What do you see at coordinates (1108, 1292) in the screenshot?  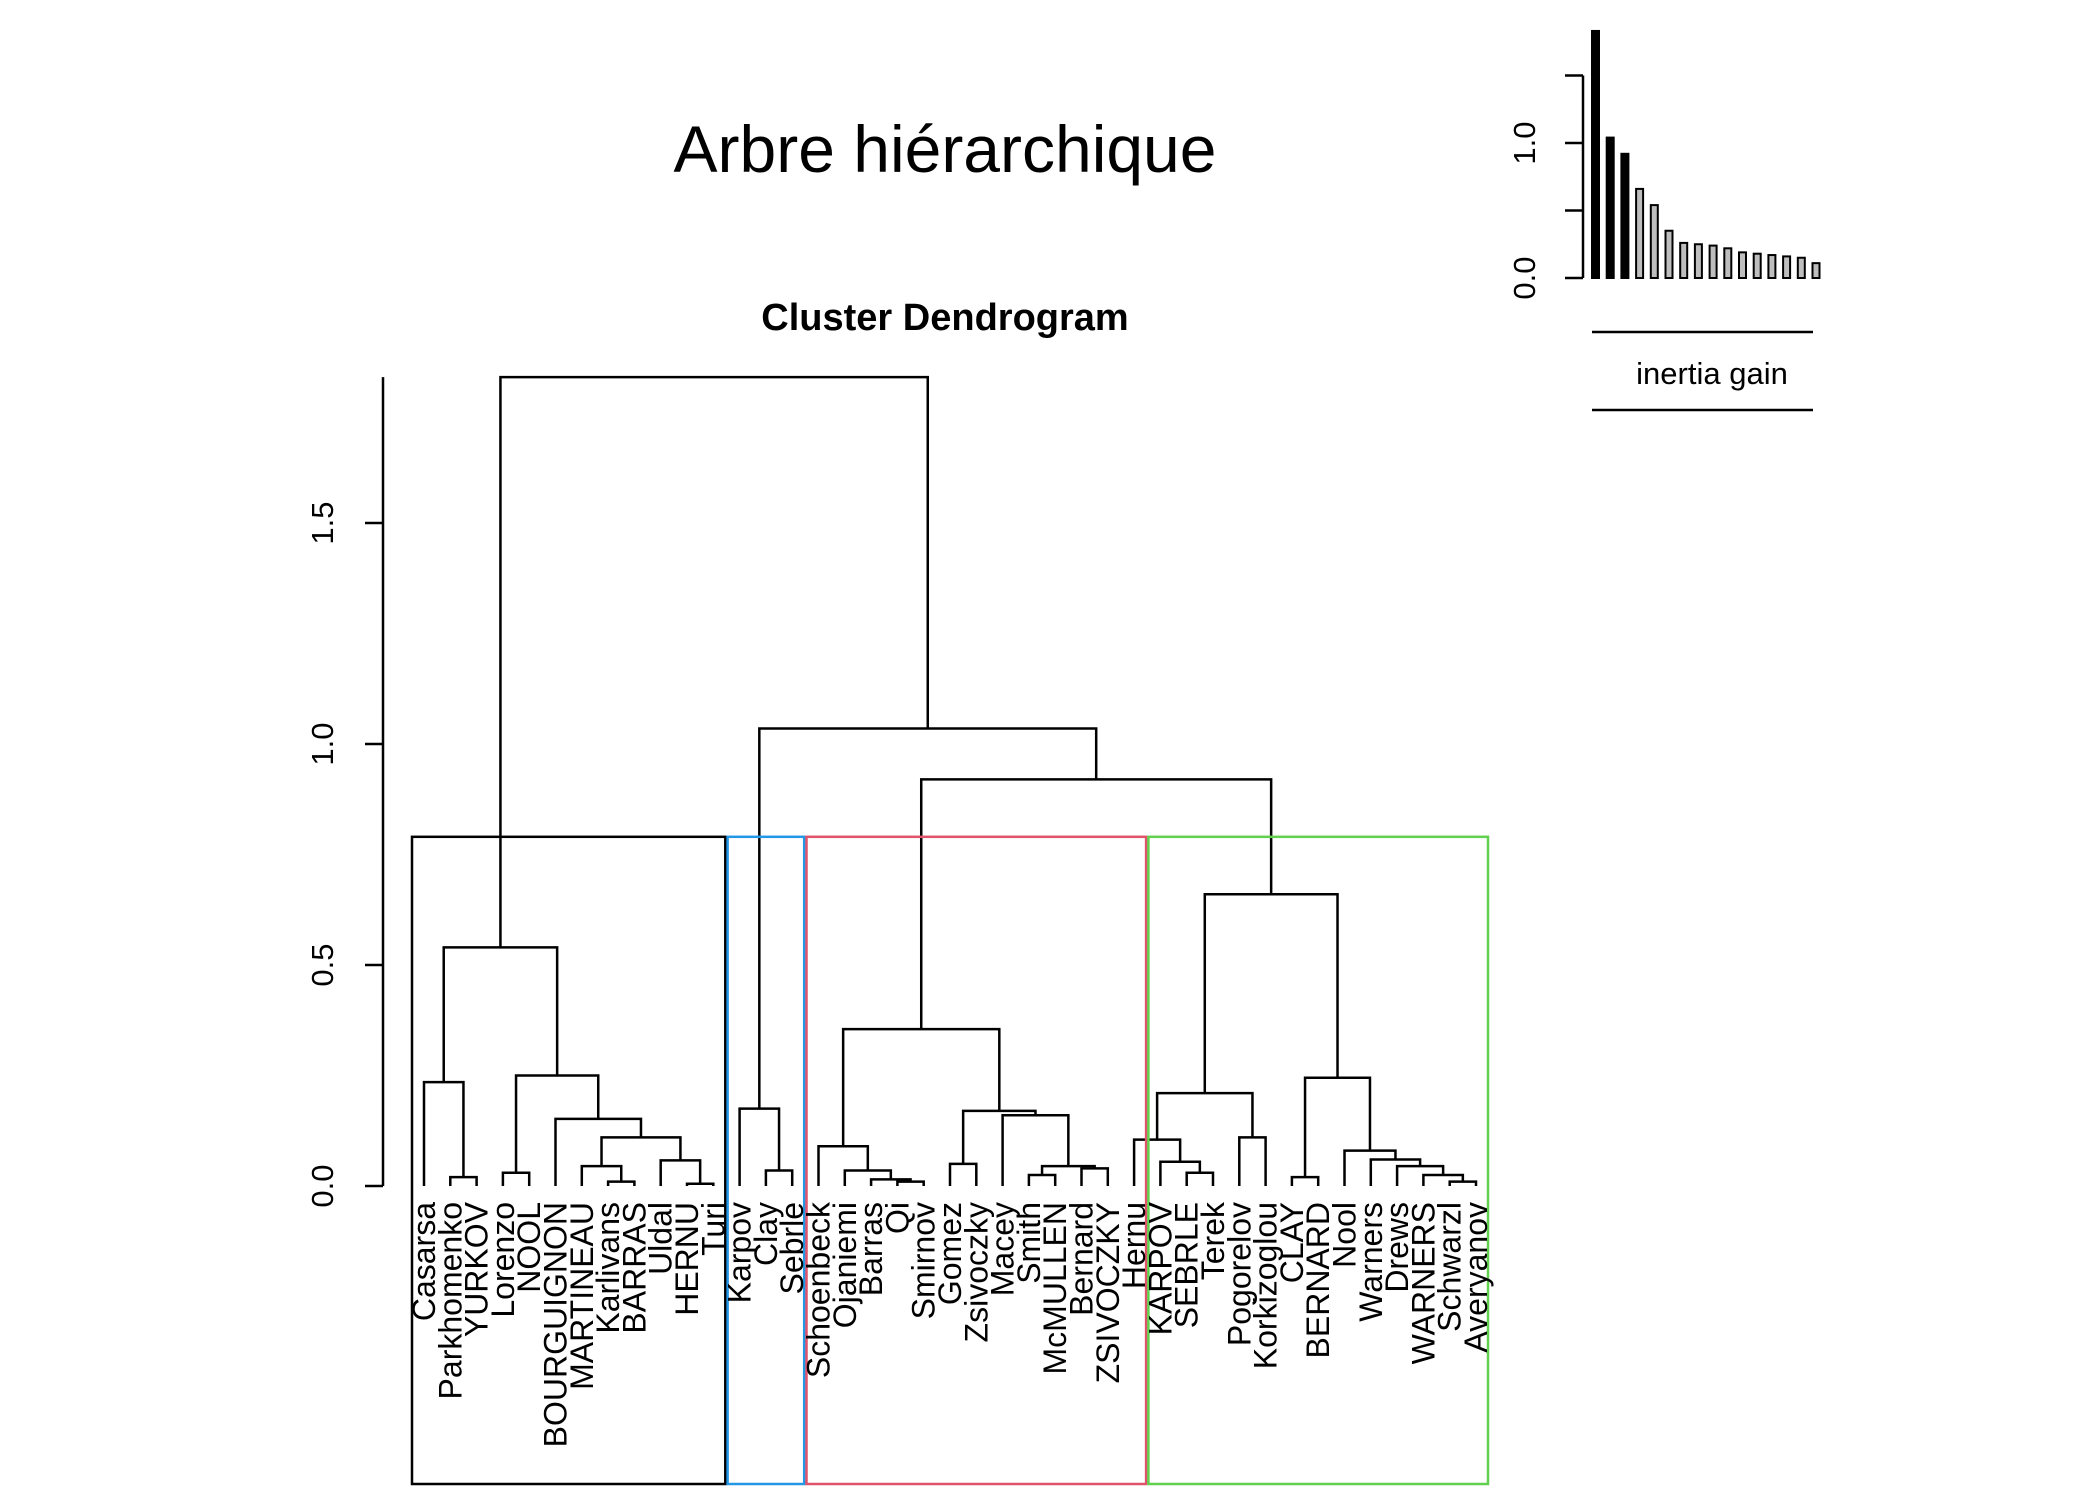 I see `leaf-label: ZSIVOCZKY` at bounding box center [1108, 1292].